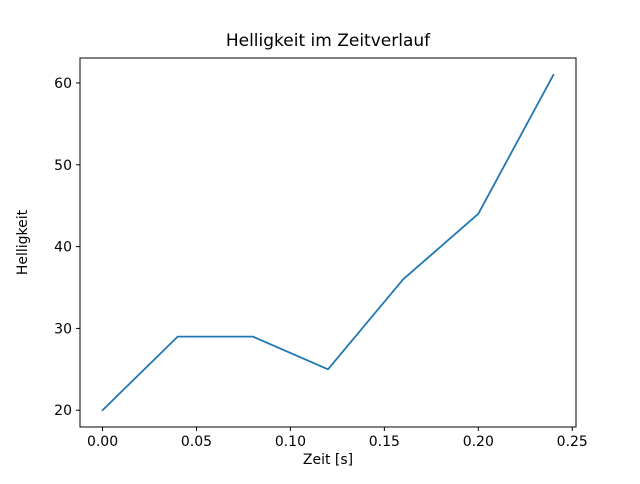  I want to click on x-axis-ticks: 0.00 0.05 0.10 0.15 0.20 0.25, so click(337, 438).